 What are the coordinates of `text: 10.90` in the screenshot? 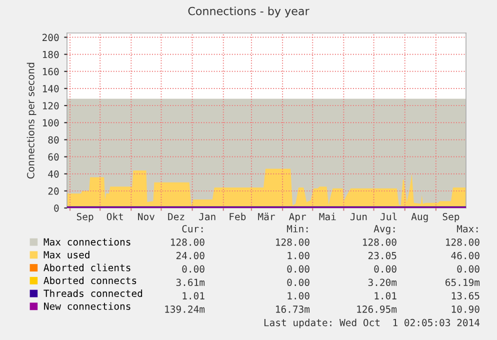 It's located at (466, 309).